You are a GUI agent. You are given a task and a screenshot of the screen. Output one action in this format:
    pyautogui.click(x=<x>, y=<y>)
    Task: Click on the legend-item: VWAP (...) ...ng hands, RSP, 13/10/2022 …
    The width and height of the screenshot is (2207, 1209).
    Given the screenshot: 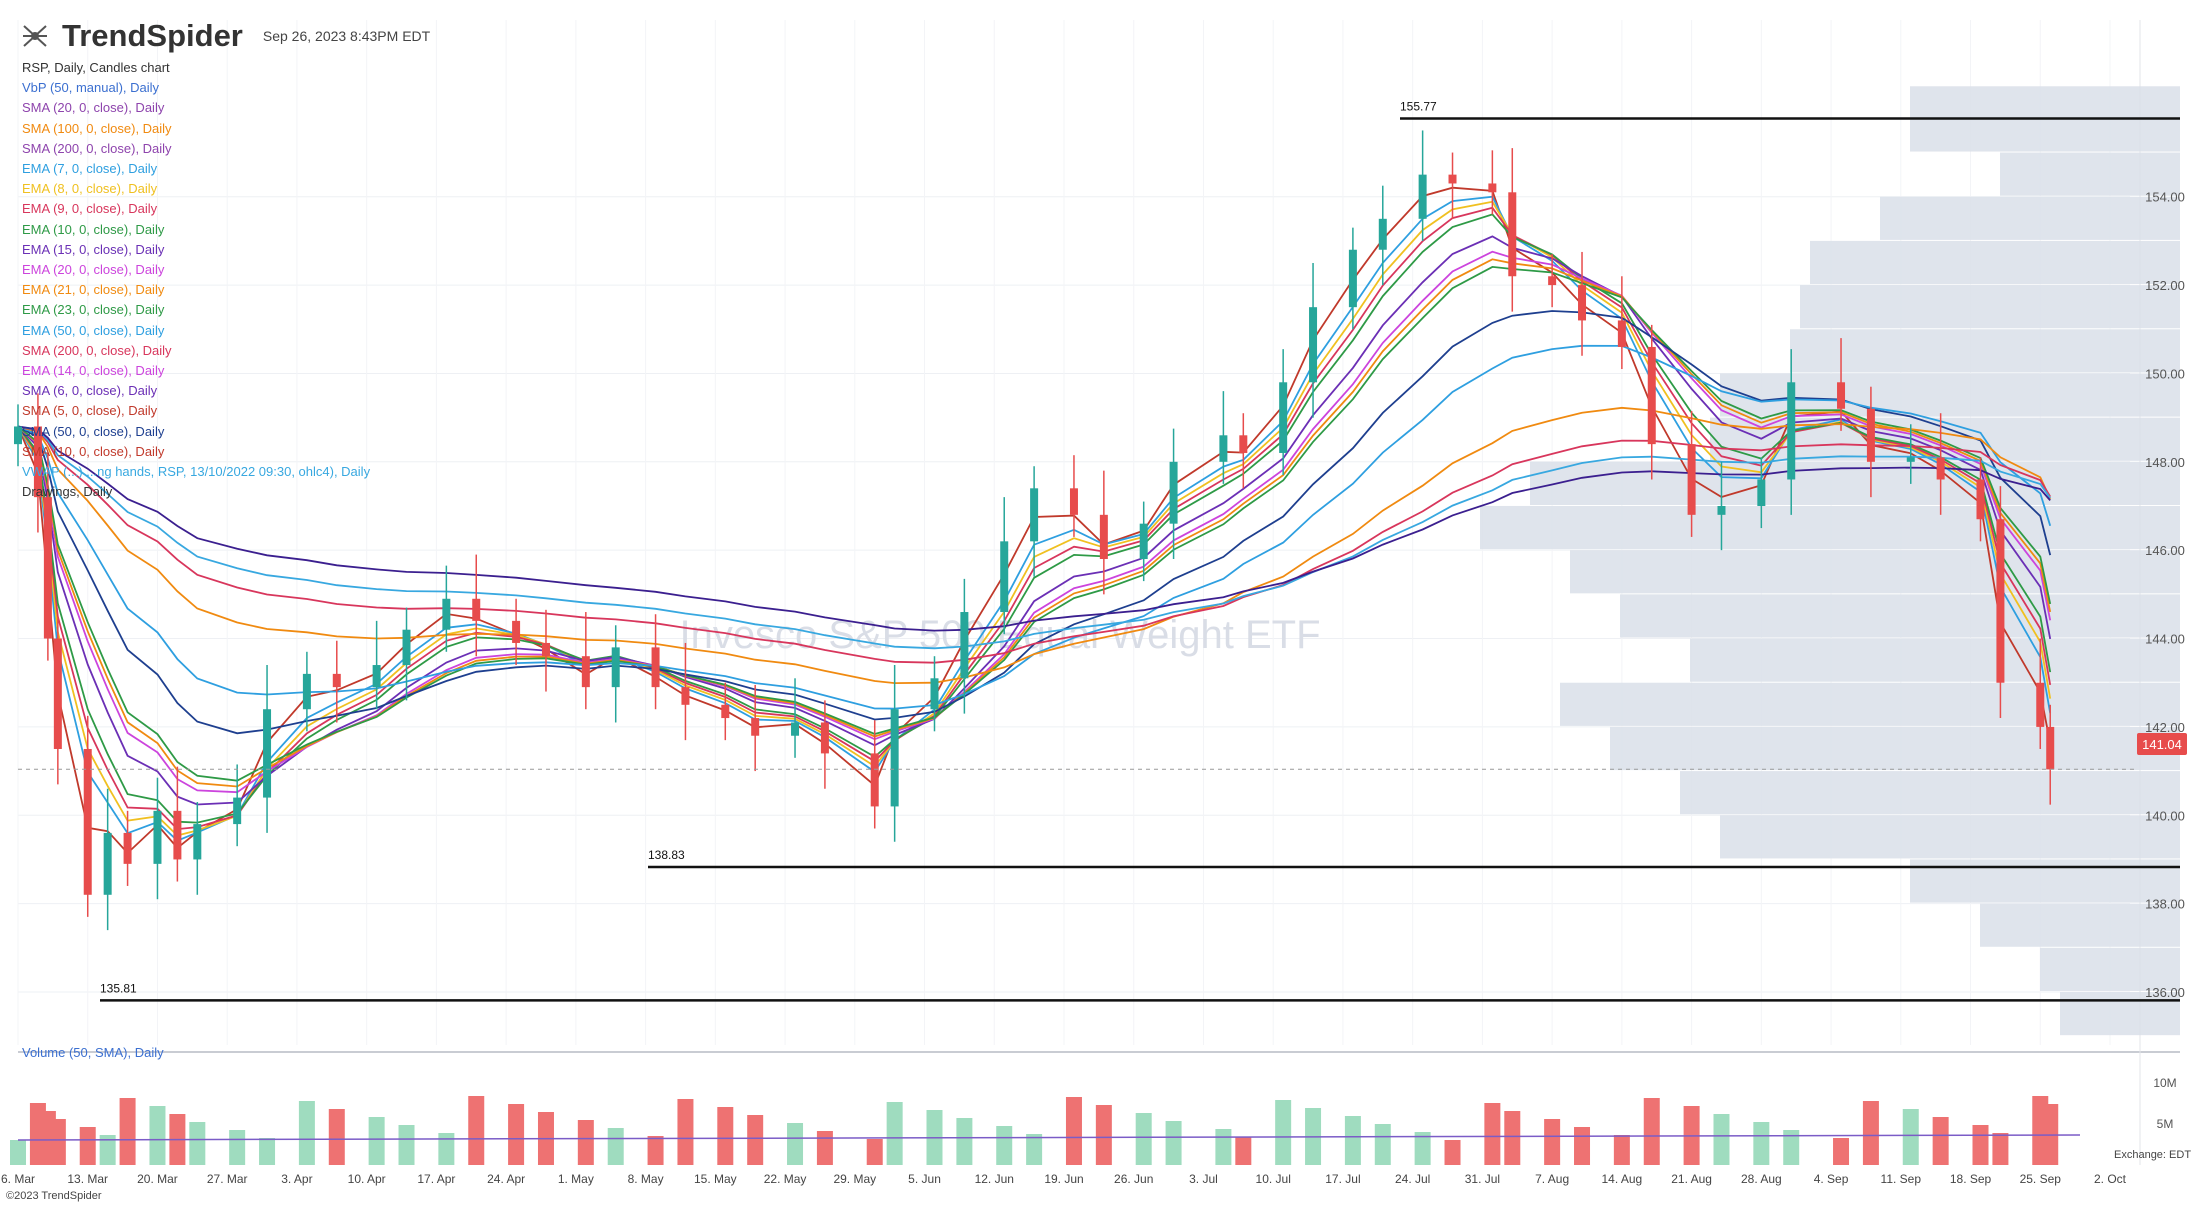 What is the action you would take?
    pyautogui.click(x=196, y=472)
    